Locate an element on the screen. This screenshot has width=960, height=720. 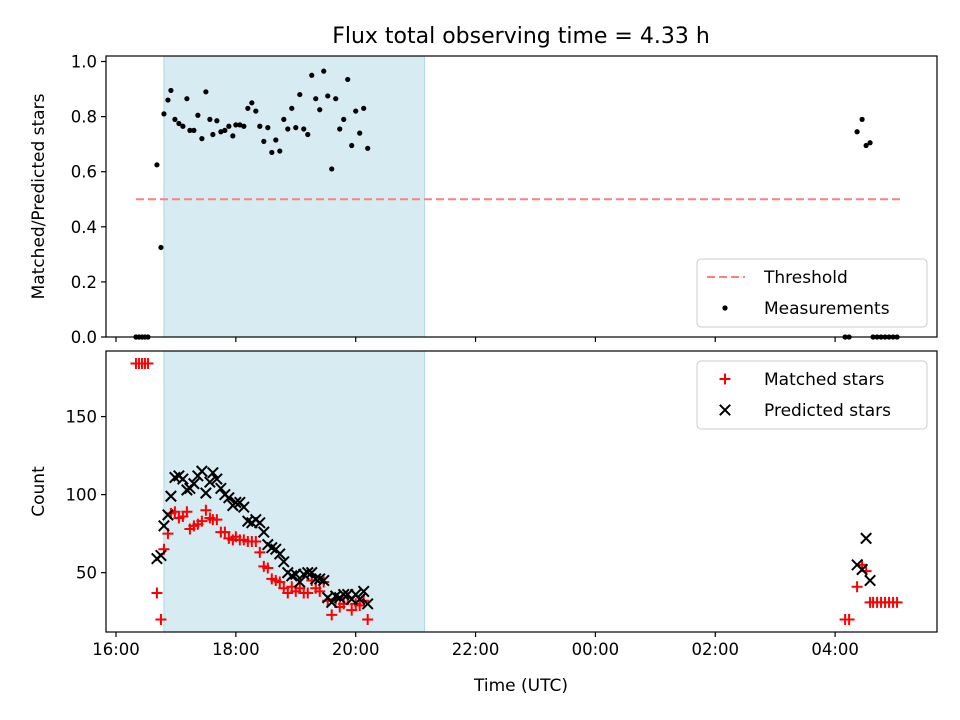
x-tick-label: 20:00 is located at coordinates (356, 649).